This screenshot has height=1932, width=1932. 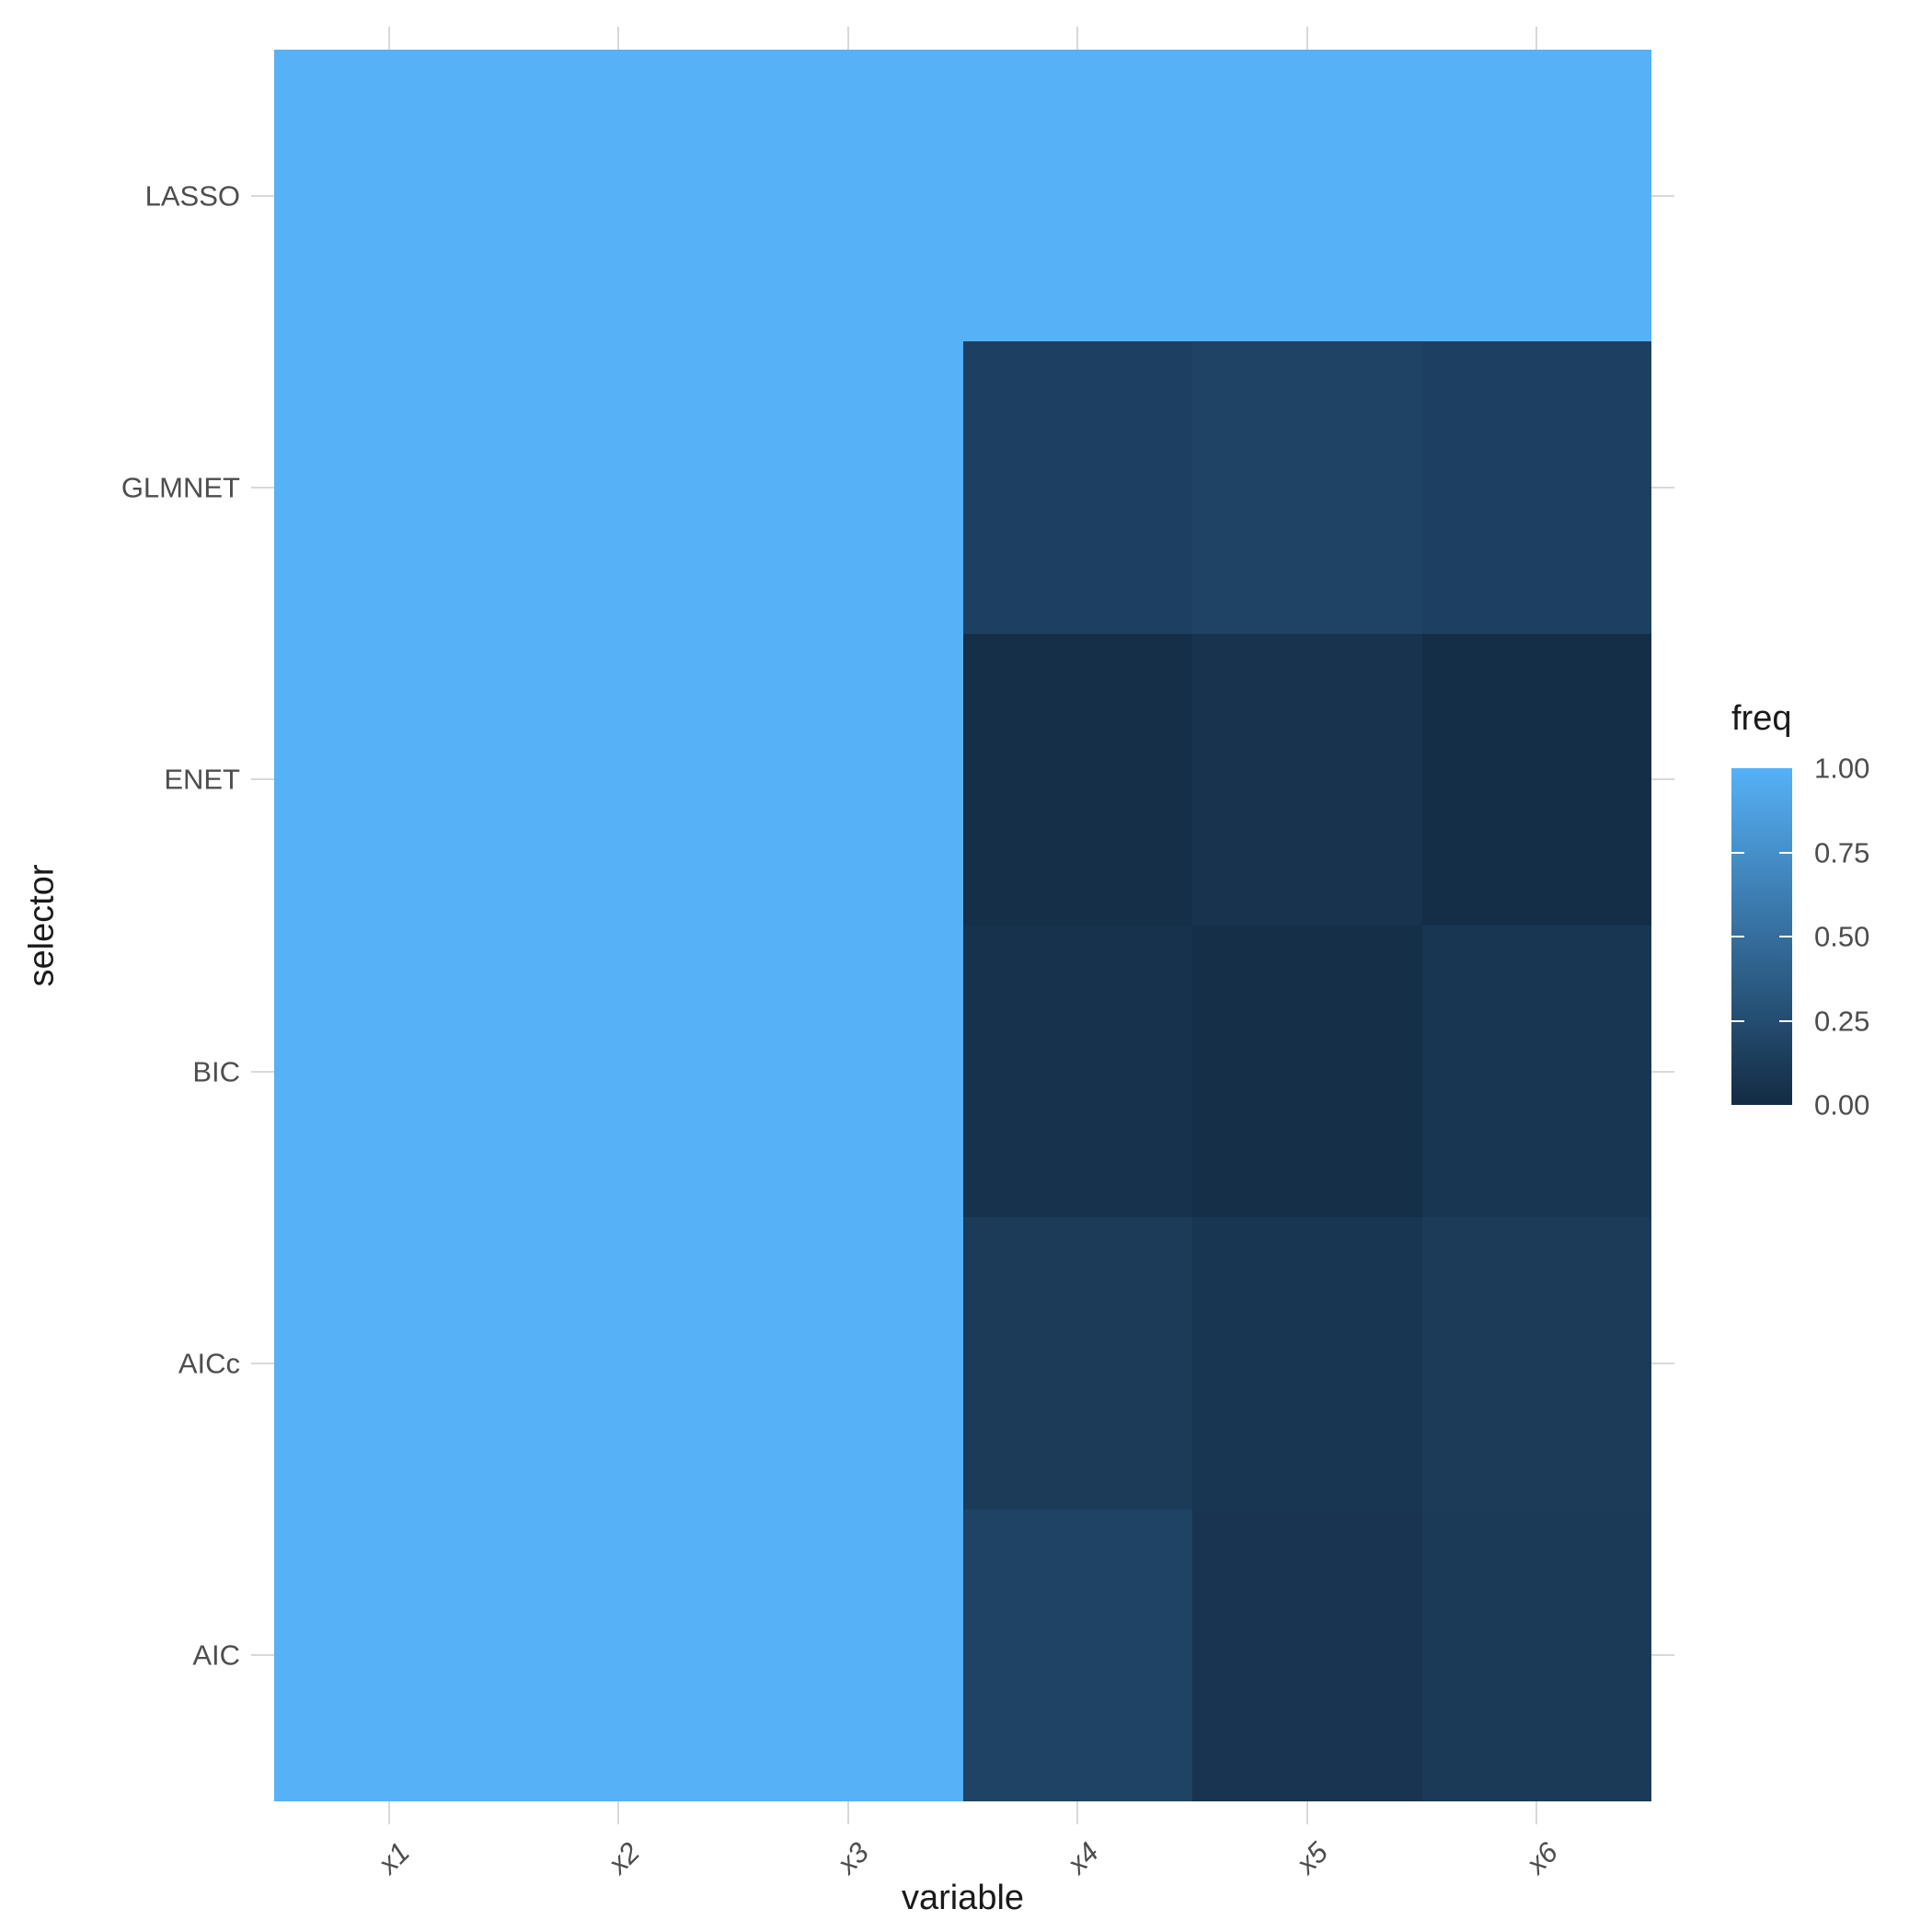 What do you see at coordinates (180, 487) in the screenshot?
I see `y-tick-label: GLMNET` at bounding box center [180, 487].